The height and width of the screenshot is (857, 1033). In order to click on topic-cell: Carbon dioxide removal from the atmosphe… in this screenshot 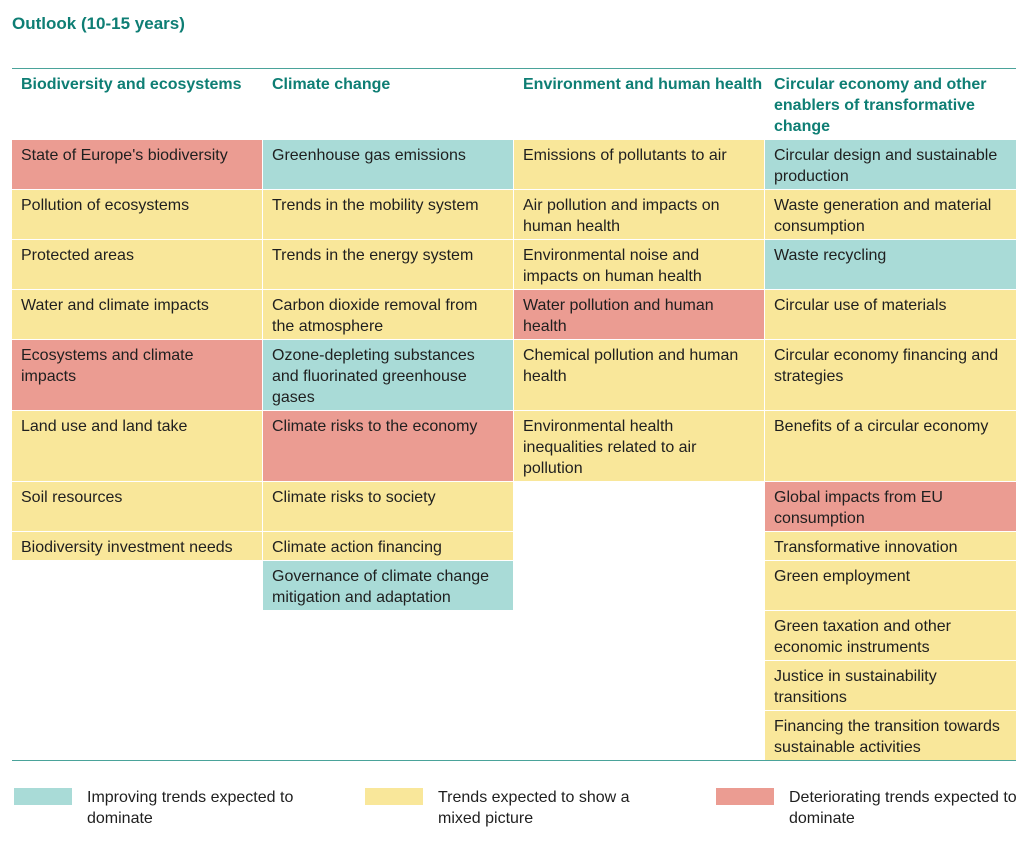, I will do `click(388, 314)`.